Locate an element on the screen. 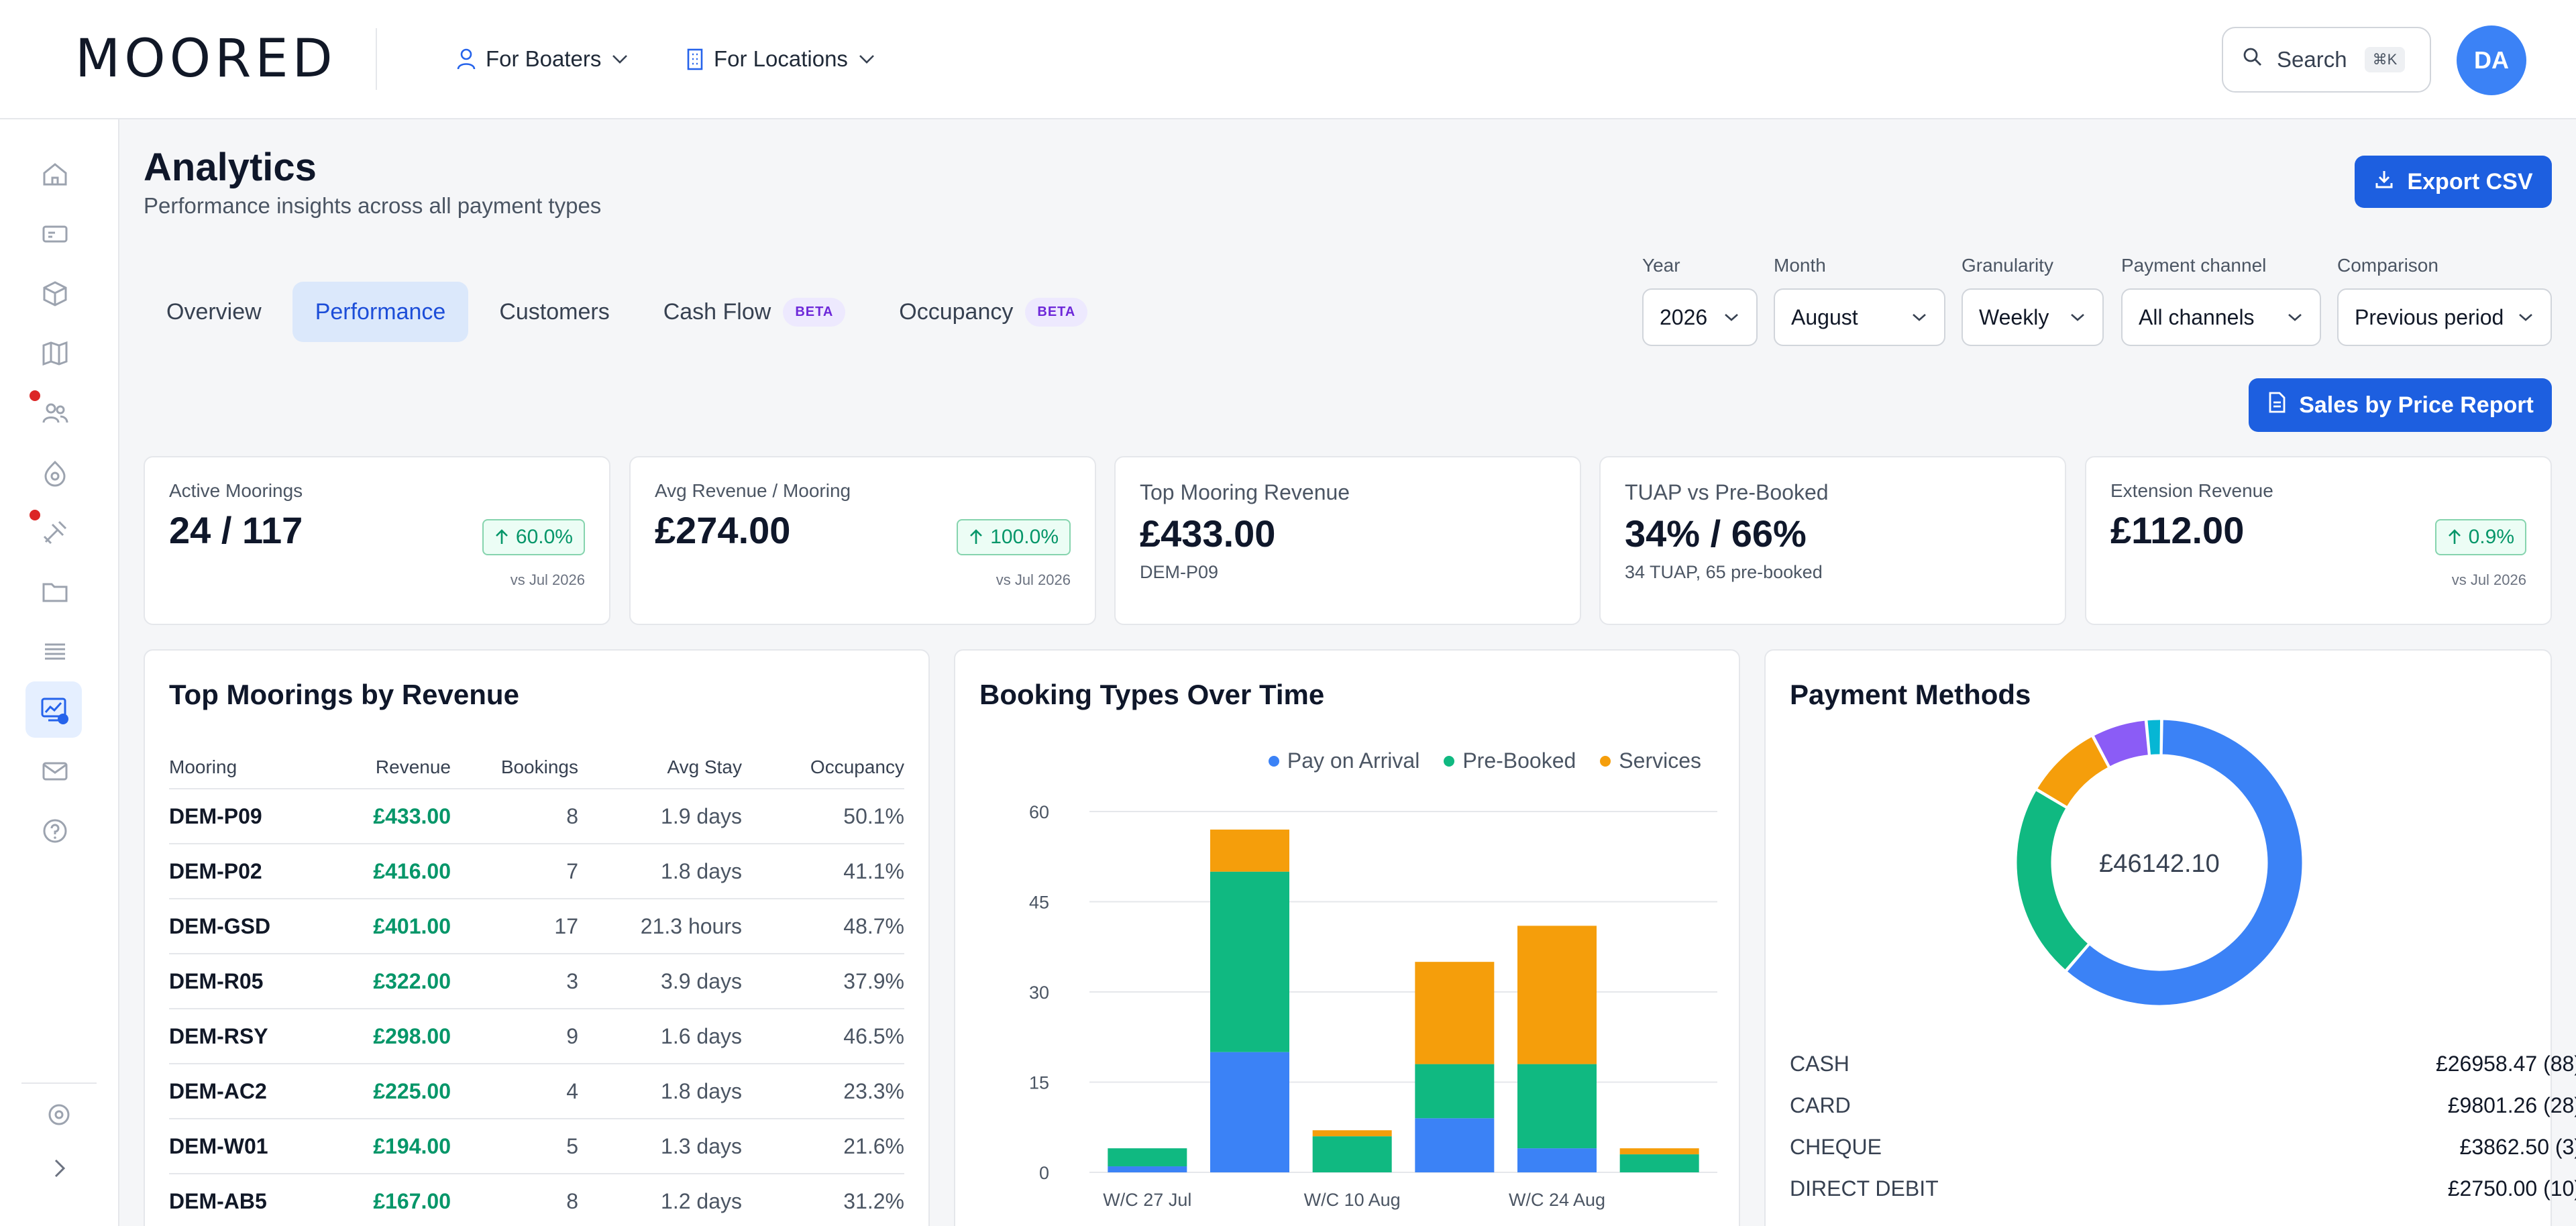 This screenshot has width=2576, height=1226. kpi-label: Extension Revenue is located at coordinates (2191, 490).